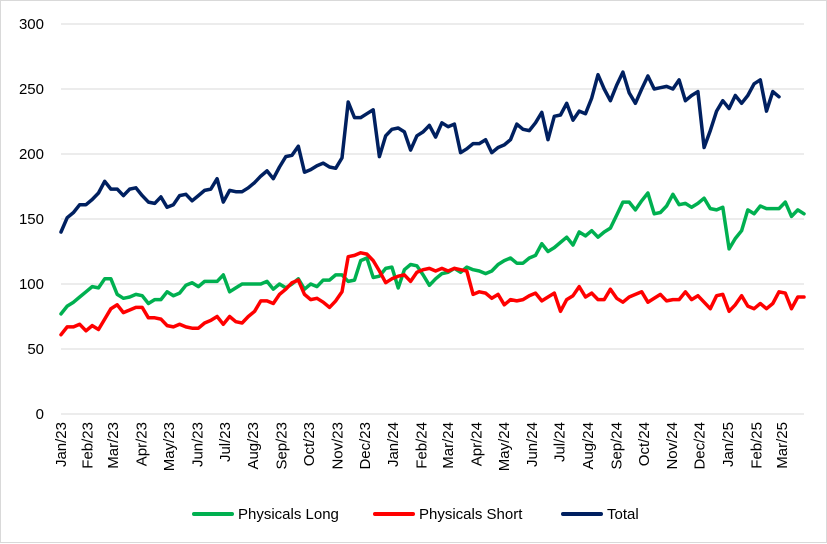 The height and width of the screenshot is (544, 827). What do you see at coordinates (142, 444) in the screenshot?
I see `x-tick-label: Apr/23` at bounding box center [142, 444].